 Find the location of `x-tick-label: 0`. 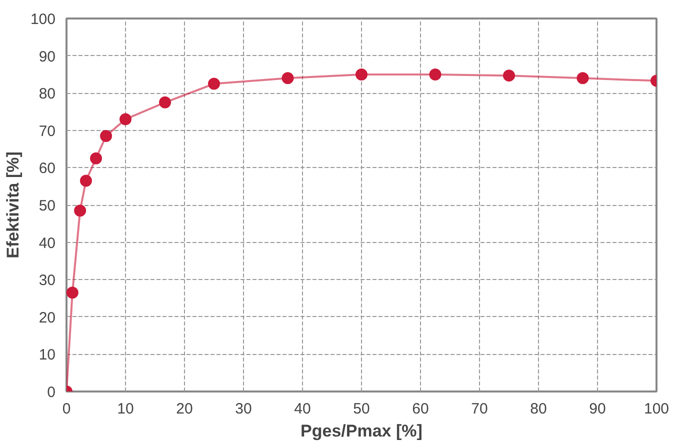

x-tick-label: 0 is located at coordinates (66, 409).